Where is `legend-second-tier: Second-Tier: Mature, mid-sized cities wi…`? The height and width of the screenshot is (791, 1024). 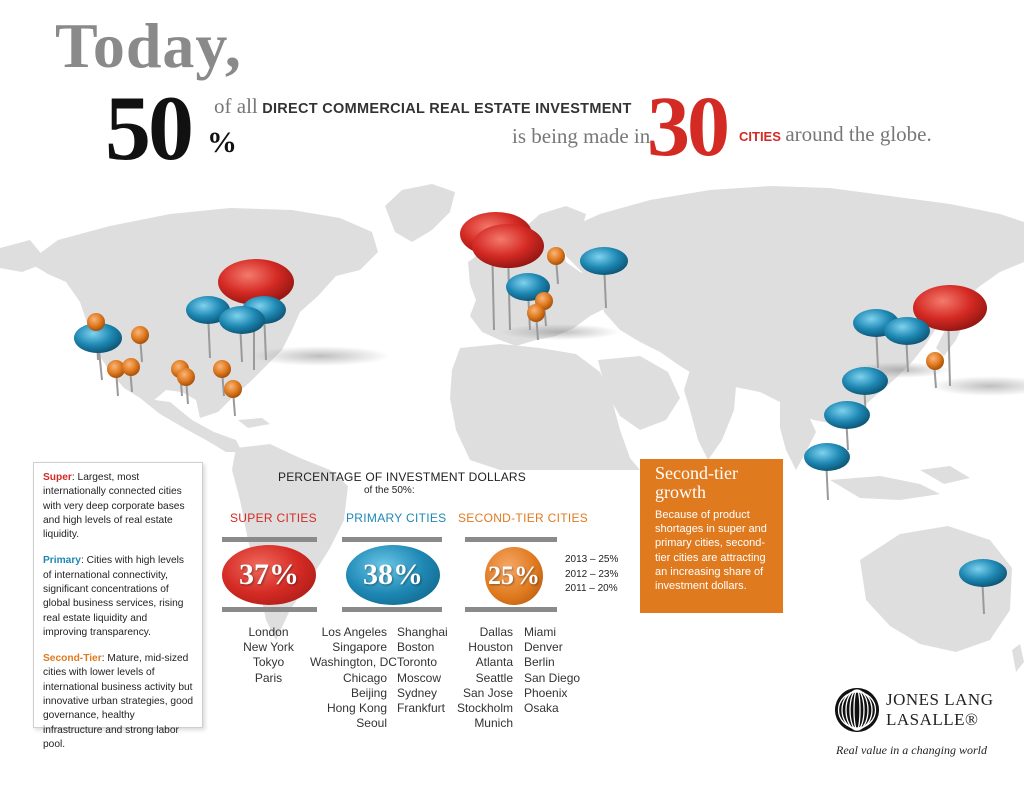
legend-second-tier: Second-Tier: Mature, mid-sized cities wi… is located at coordinates (118, 702).